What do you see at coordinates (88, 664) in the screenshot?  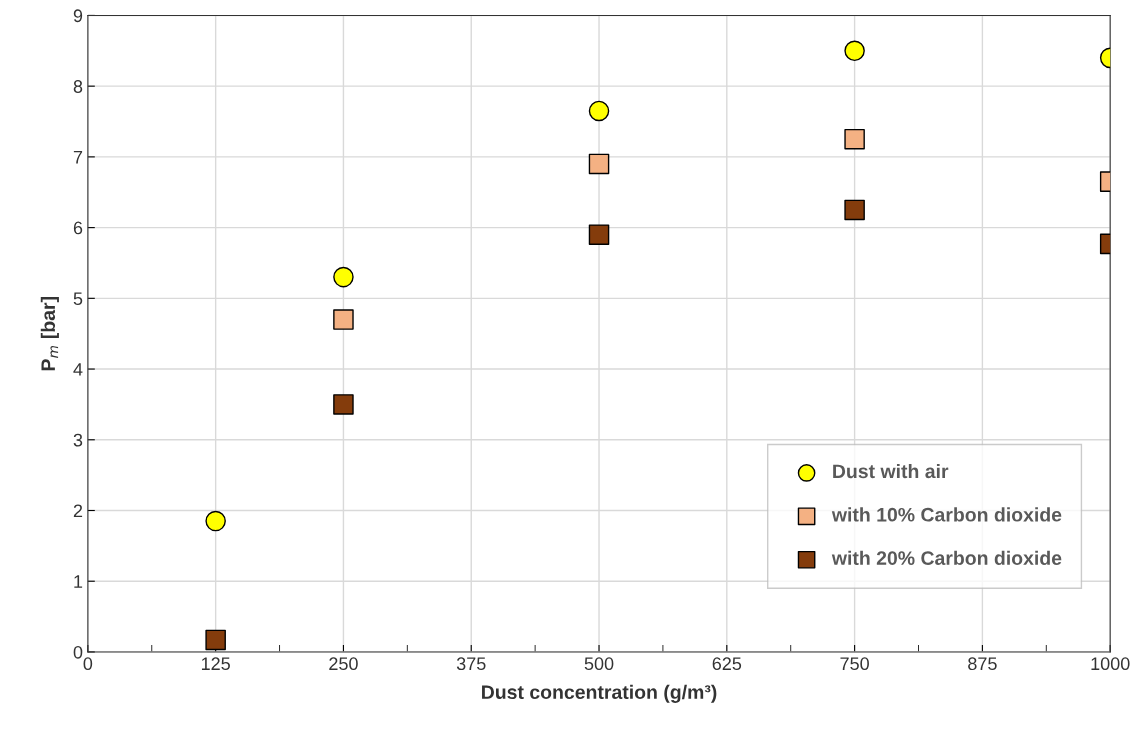 I see `x-tick-label: 0` at bounding box center [88, 664].